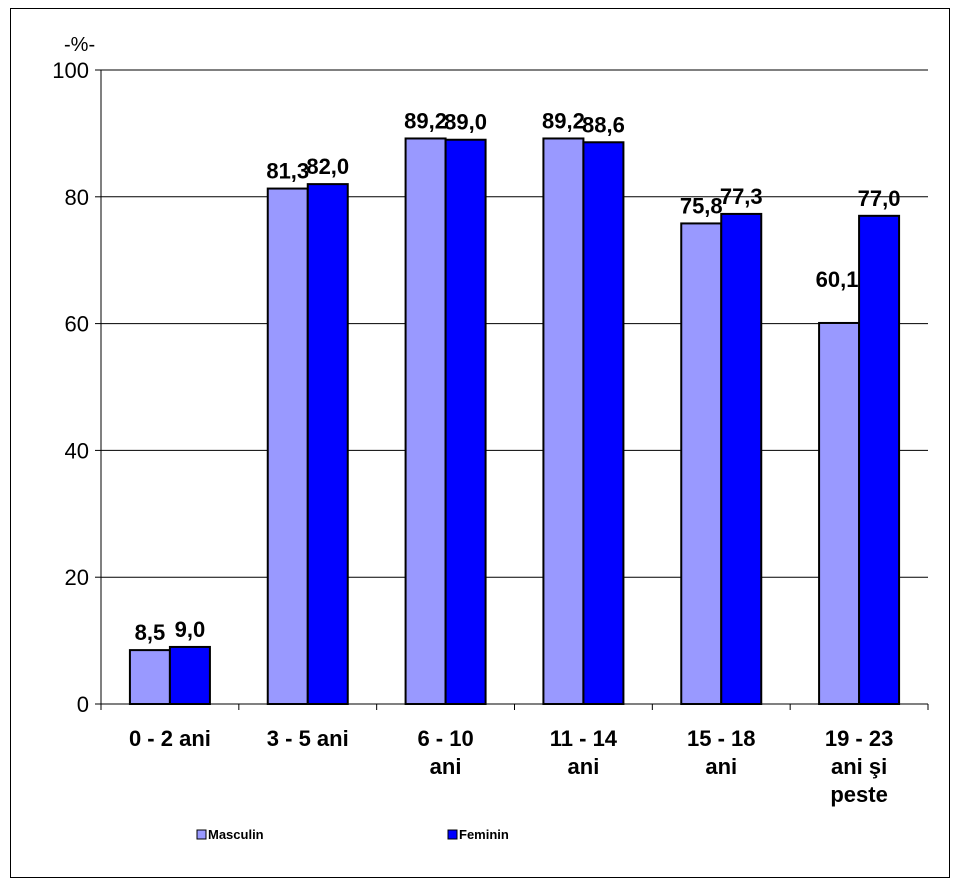  Describe the element at coordinates (150, 632) in the screenshot. I see `data-label: 8,5` at that location.